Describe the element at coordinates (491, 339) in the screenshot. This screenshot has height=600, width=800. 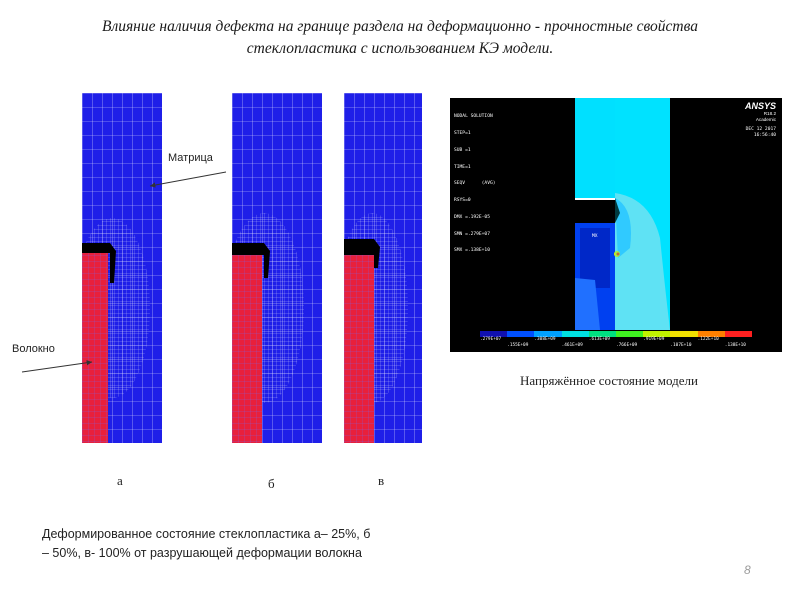
I see `legend-label: .279E+07` at that location.